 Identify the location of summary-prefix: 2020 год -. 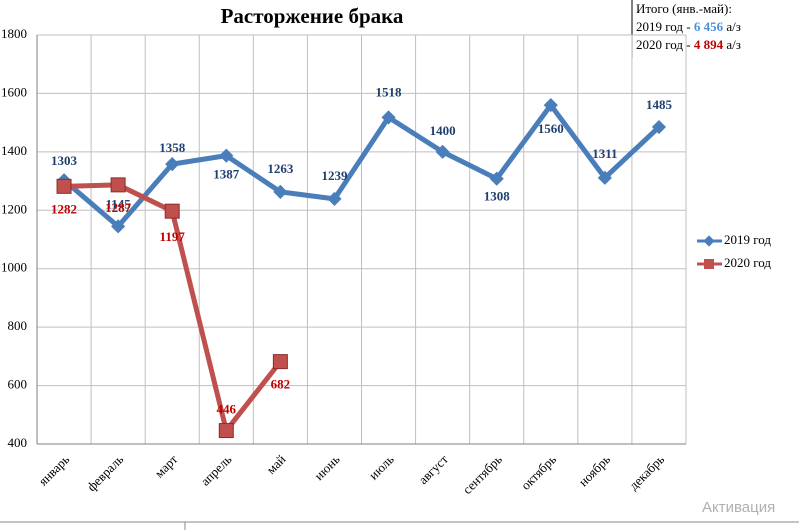
(665, 44).